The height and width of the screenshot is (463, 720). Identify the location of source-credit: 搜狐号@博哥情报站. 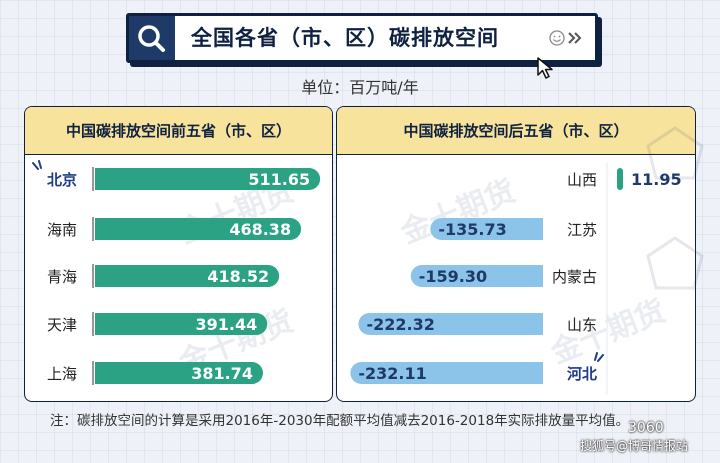
(634, 446).